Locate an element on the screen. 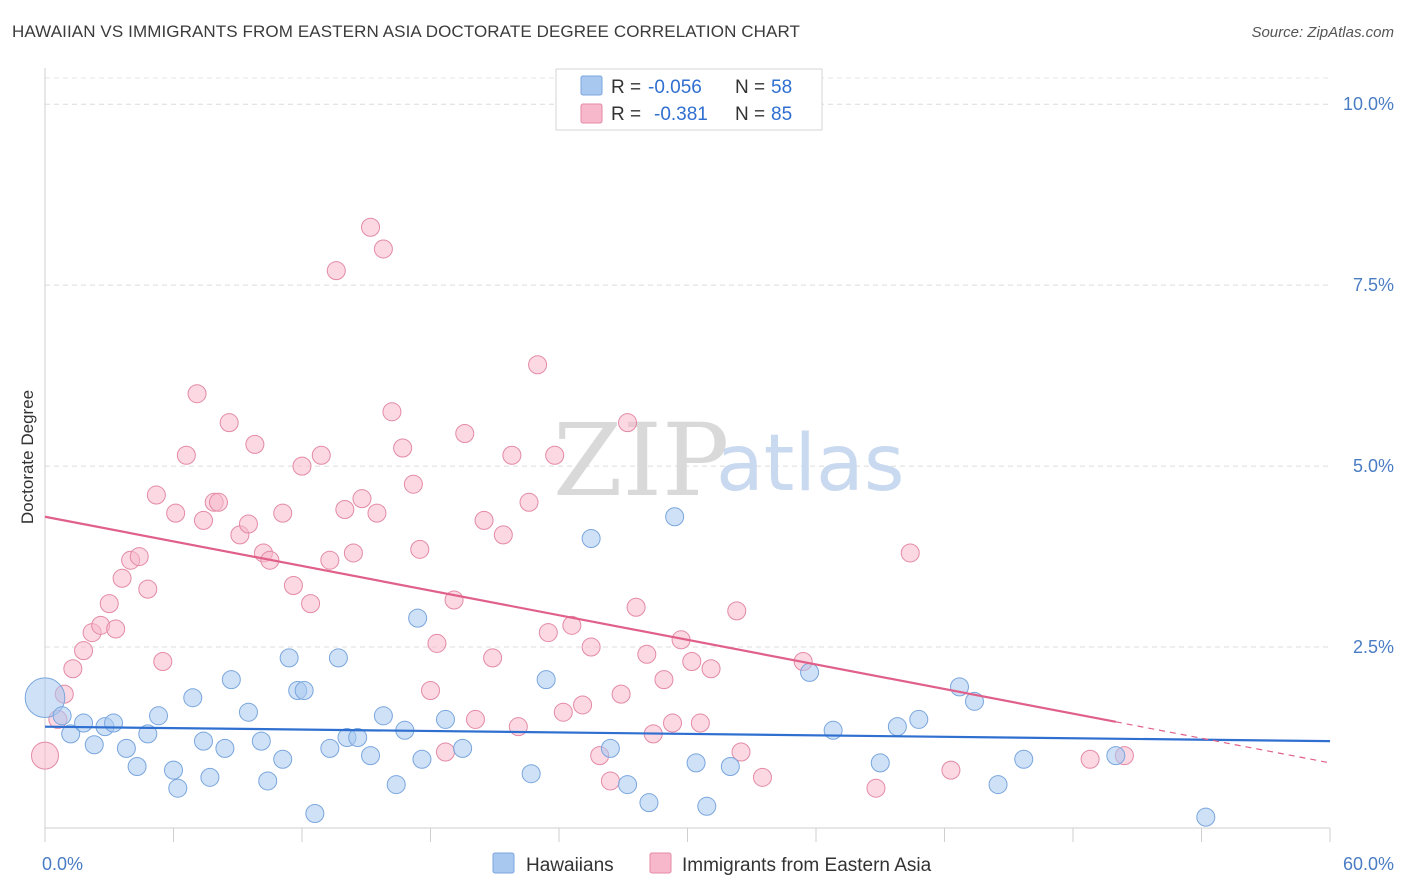 This screenshot has height=892, width=1406. y-tick-label: 2.5% is located at coordinates (1373, 647).